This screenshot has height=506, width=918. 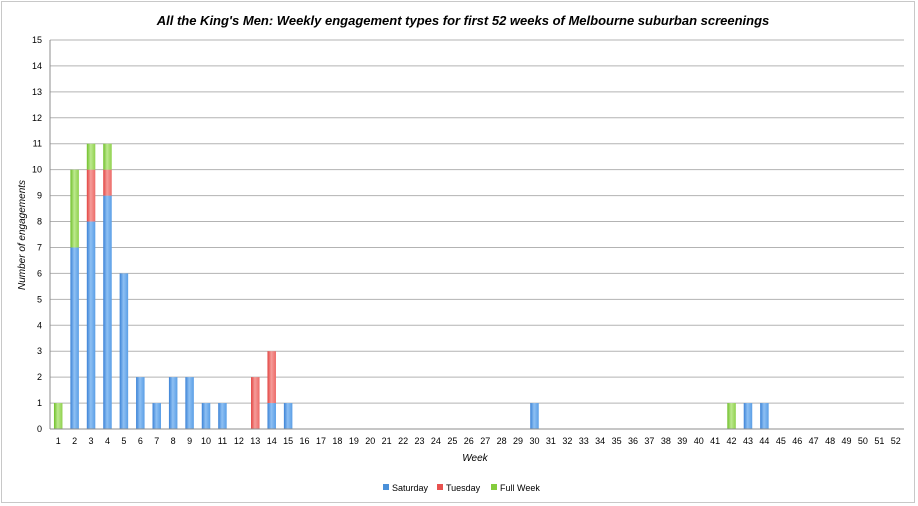 I want to click on x-tick-label: 35, so click(x=617, y=441).